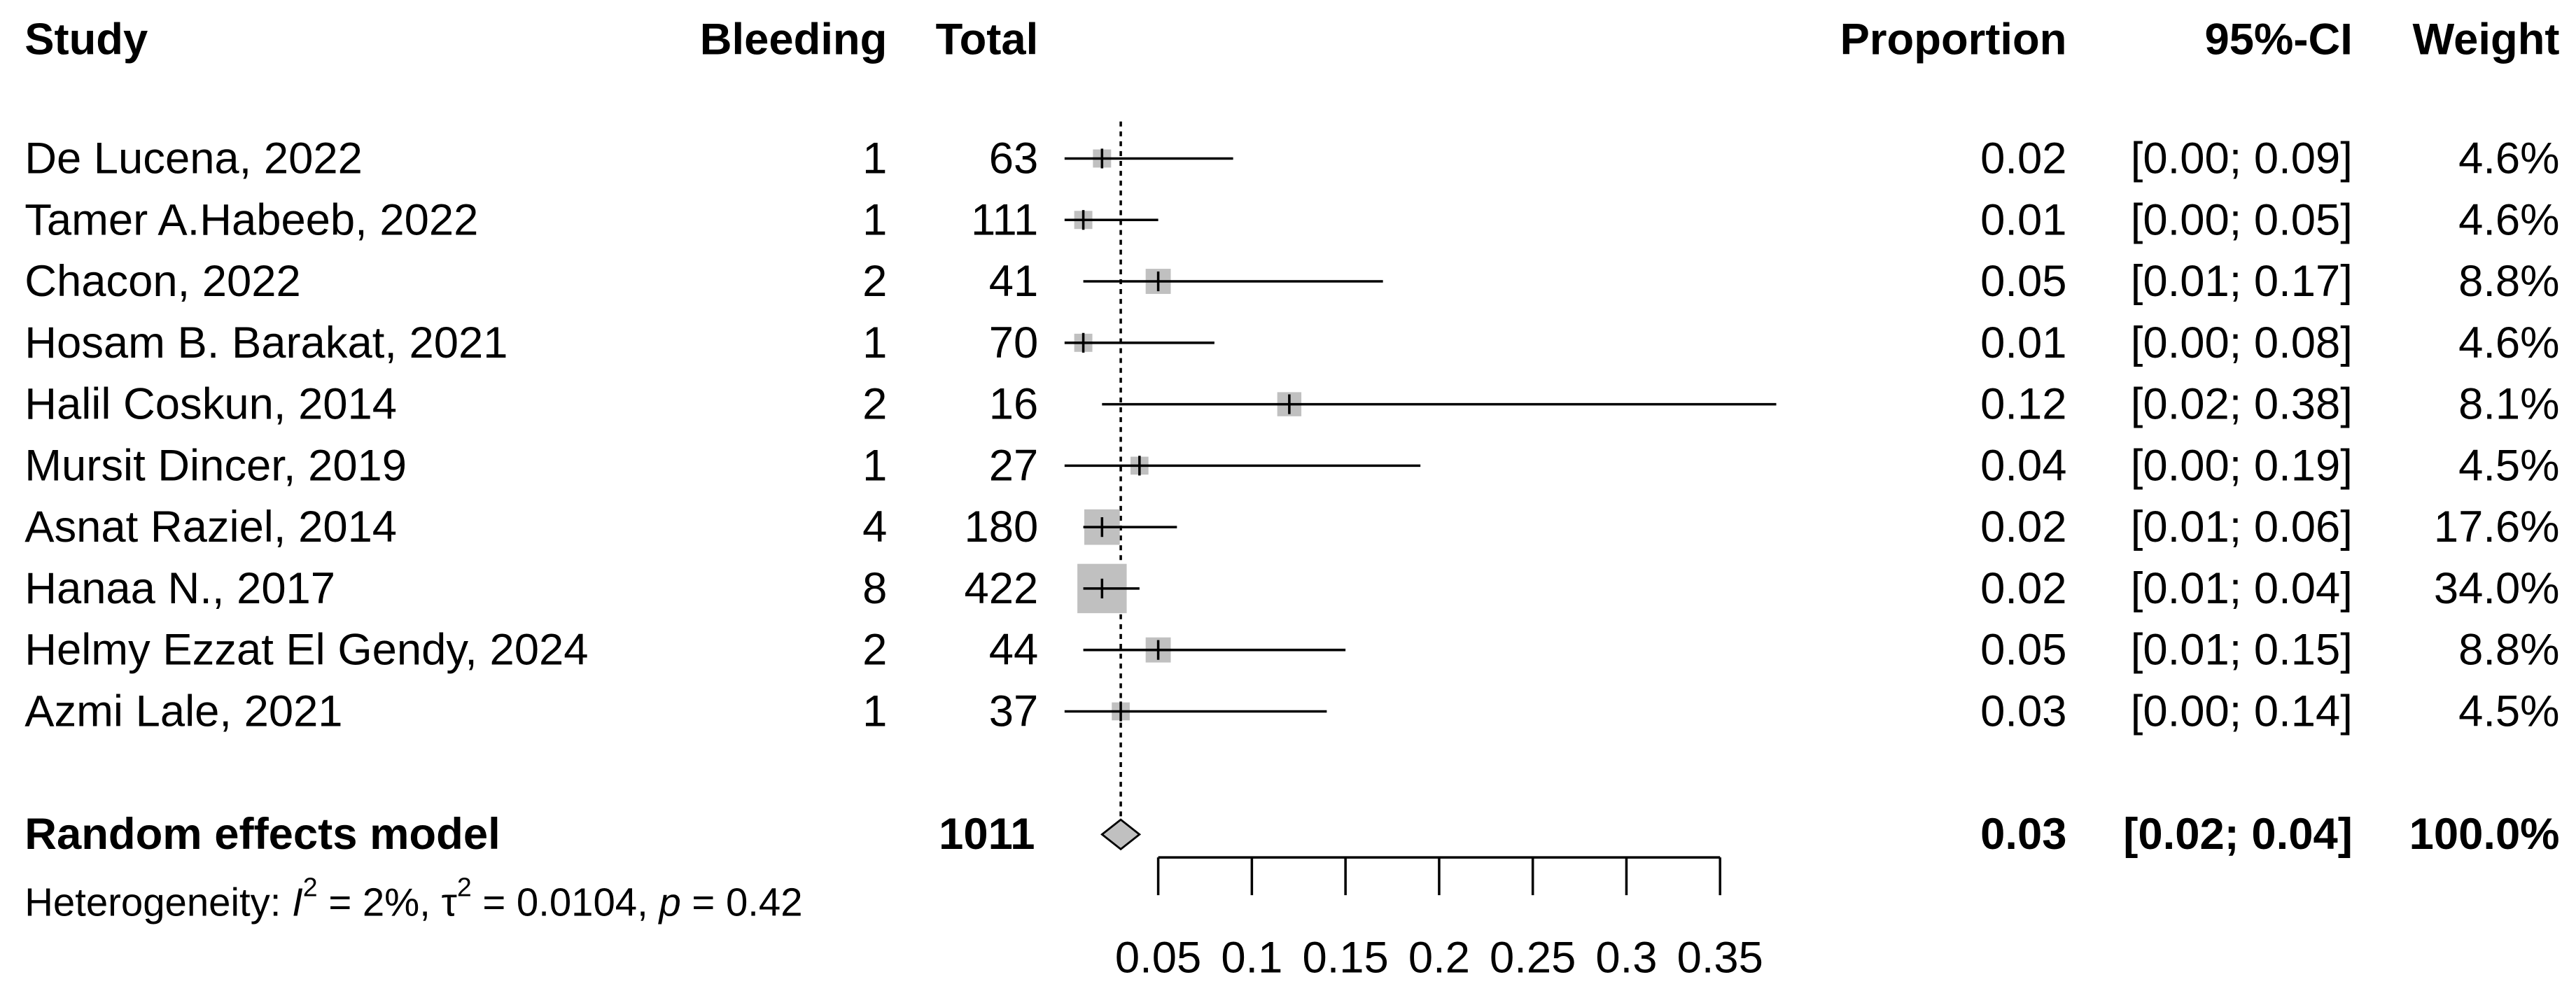 This screenshot has height=998, width=2576. What do you see at coordinates (1013, 650) in the screenshot?
I see `total: 44` at bounding box center [1013, 650].